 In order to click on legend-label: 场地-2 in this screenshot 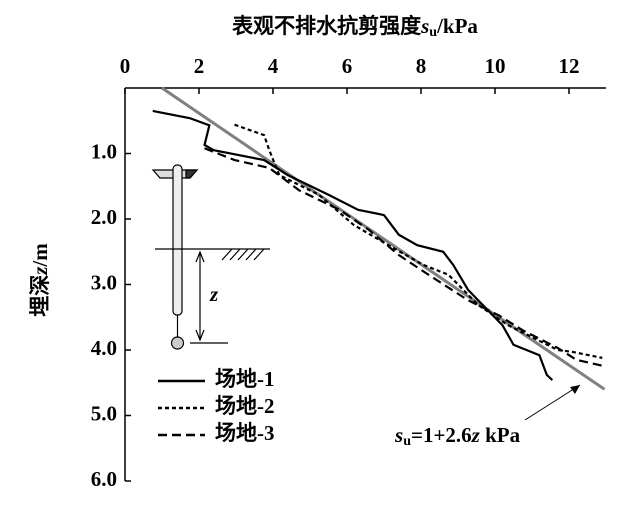, I will do `click(245, 406)`.